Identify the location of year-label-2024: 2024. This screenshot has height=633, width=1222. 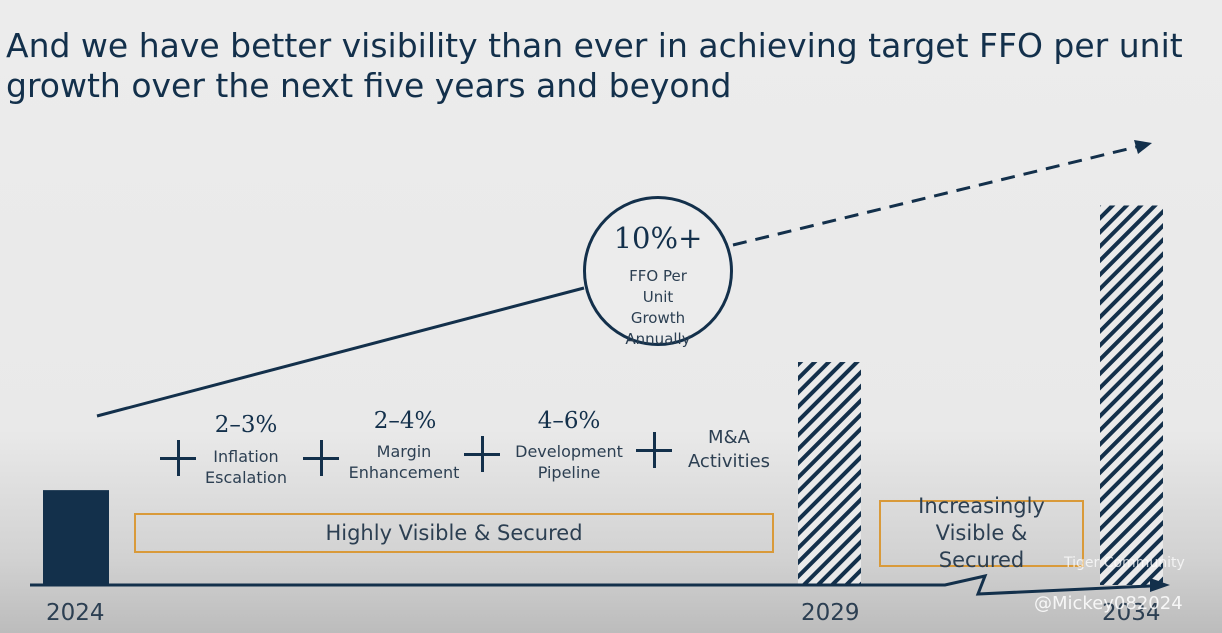
(75, 613).